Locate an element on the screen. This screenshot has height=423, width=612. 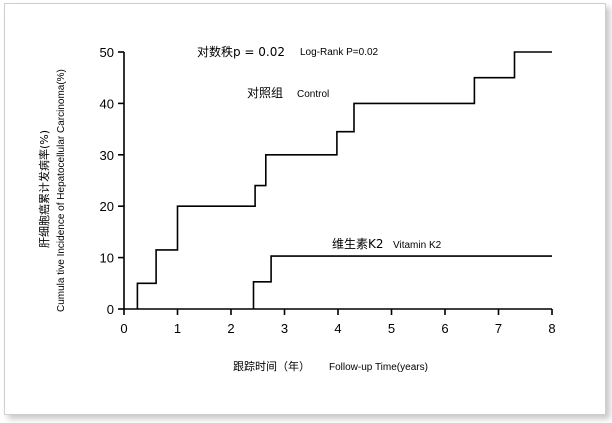
y-tick-label: 0 is located at coordinates (110, 309).